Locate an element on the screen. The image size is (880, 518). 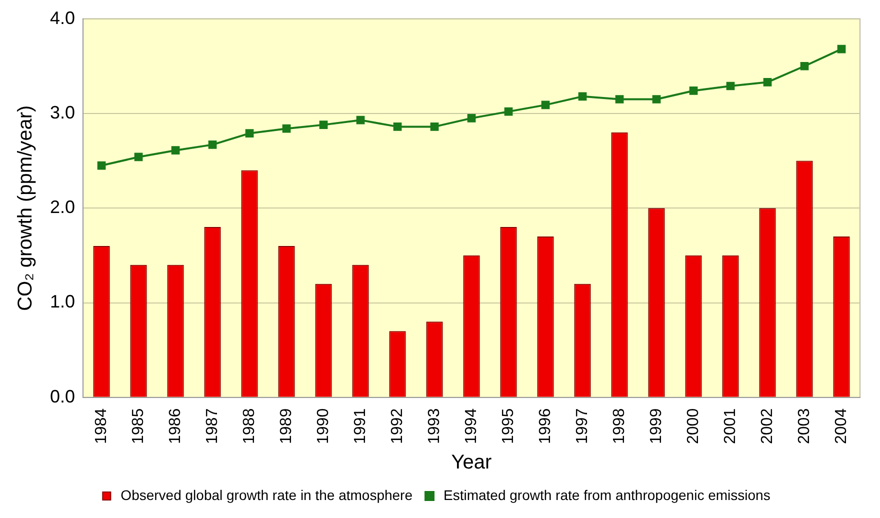
x-tick-label: 2001 is located at coordinates (730, 426).